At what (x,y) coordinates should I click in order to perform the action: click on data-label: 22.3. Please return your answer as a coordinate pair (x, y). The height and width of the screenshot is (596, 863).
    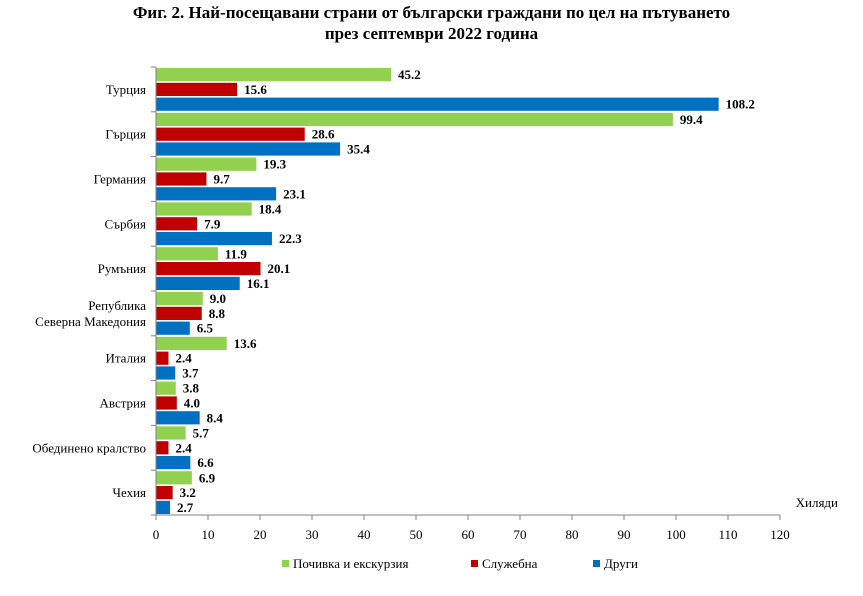
    Looking at the image, I should click on (290, 238).